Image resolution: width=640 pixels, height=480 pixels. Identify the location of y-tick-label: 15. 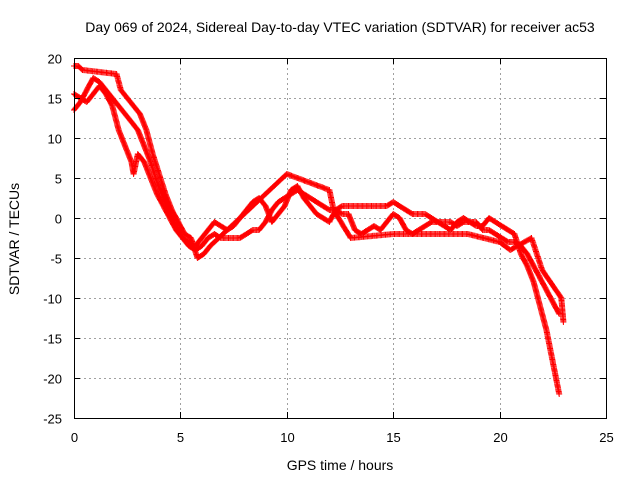
(55, 99).